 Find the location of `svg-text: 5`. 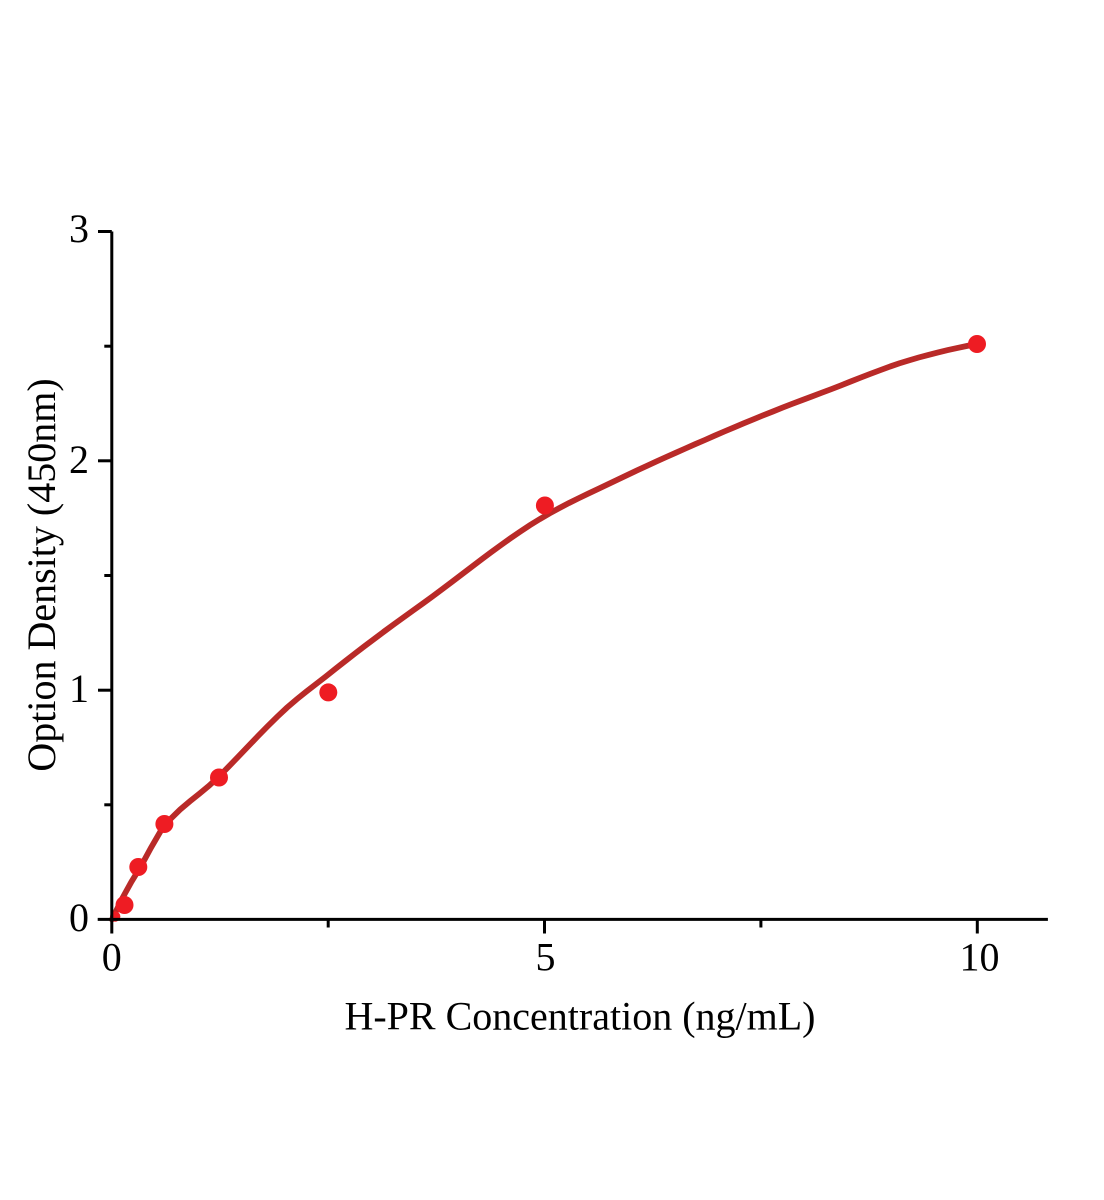

svg-text: 5 is located at coordinates (546, 957).